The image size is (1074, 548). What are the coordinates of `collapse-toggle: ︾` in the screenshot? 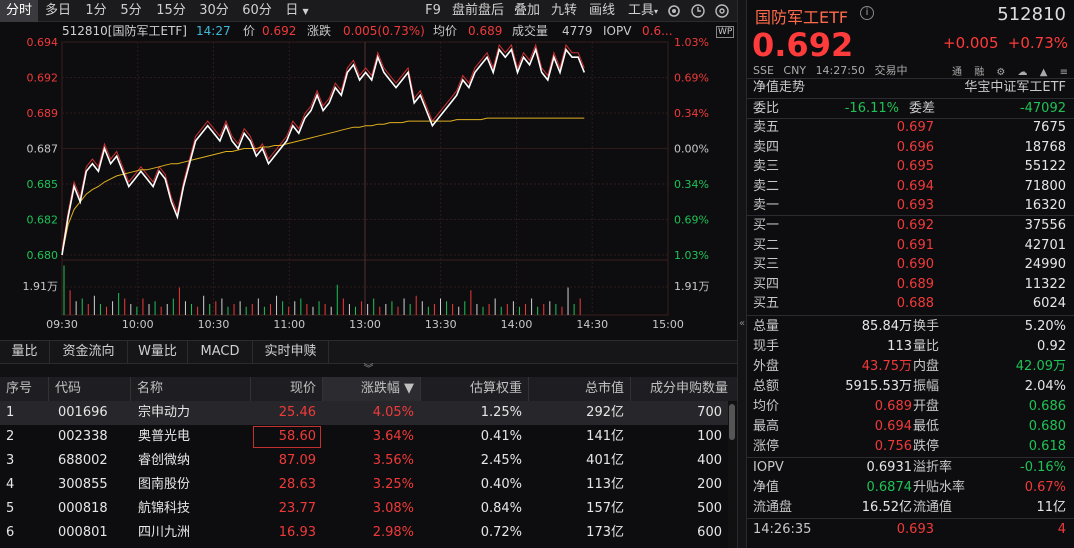 It's located at (368, 370).